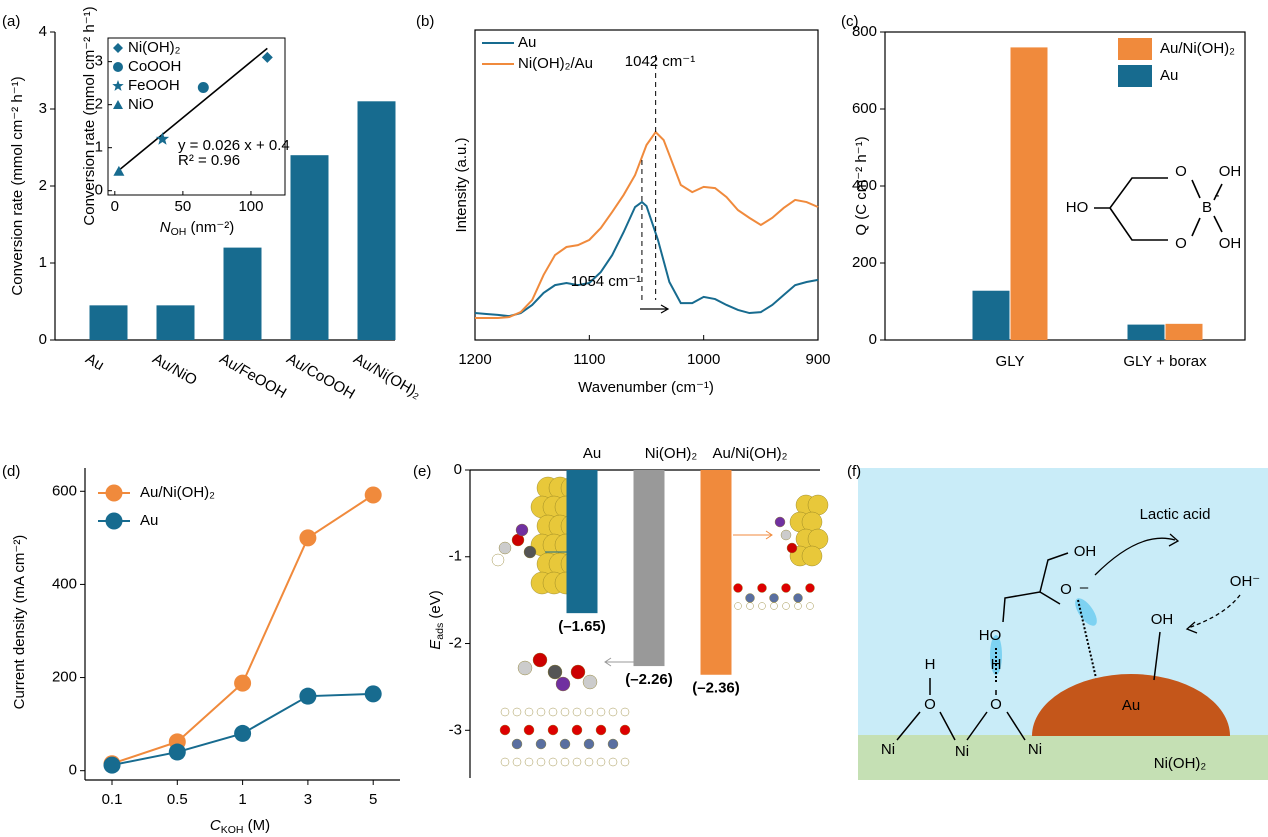  What do you see at coordinates (256, 825) in the screenshot?
I see `x-axis-label-part: (M)` at bounding box center [256, 825].